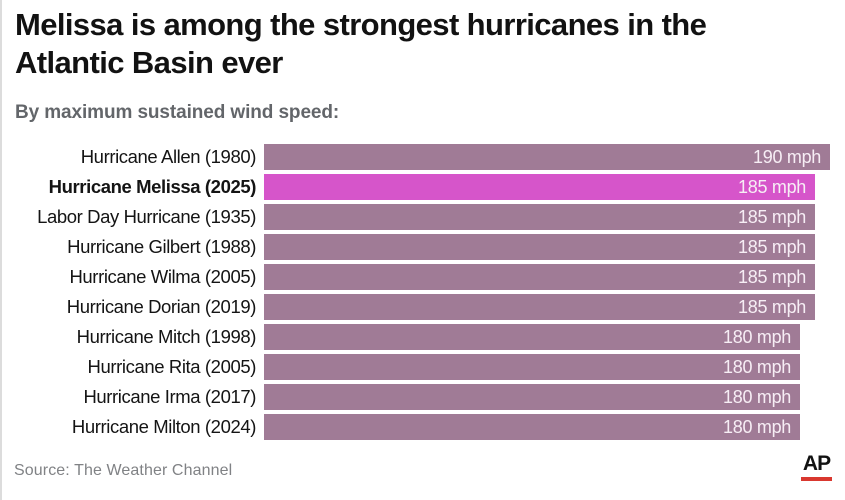 This screenshot has width=845, height=500. Describe the element at coordinates (168, 156) in the screenshot. I see `bar-label: Hurricane Allen (1980)` at that location.